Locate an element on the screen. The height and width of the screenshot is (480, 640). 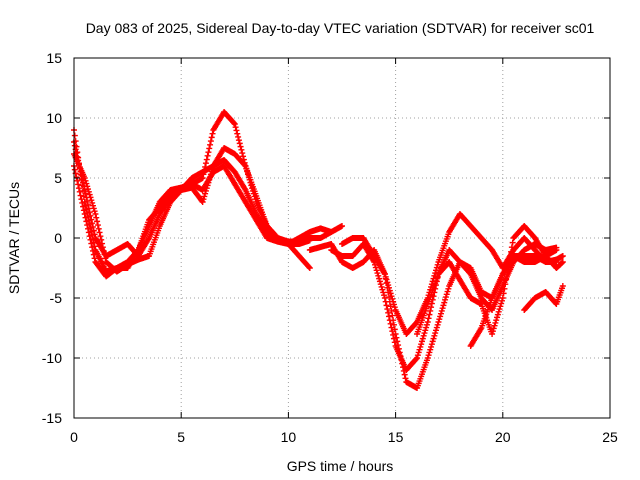
y-axis-label: SDTVAR / TECUs is located at coordinates (14, 238).